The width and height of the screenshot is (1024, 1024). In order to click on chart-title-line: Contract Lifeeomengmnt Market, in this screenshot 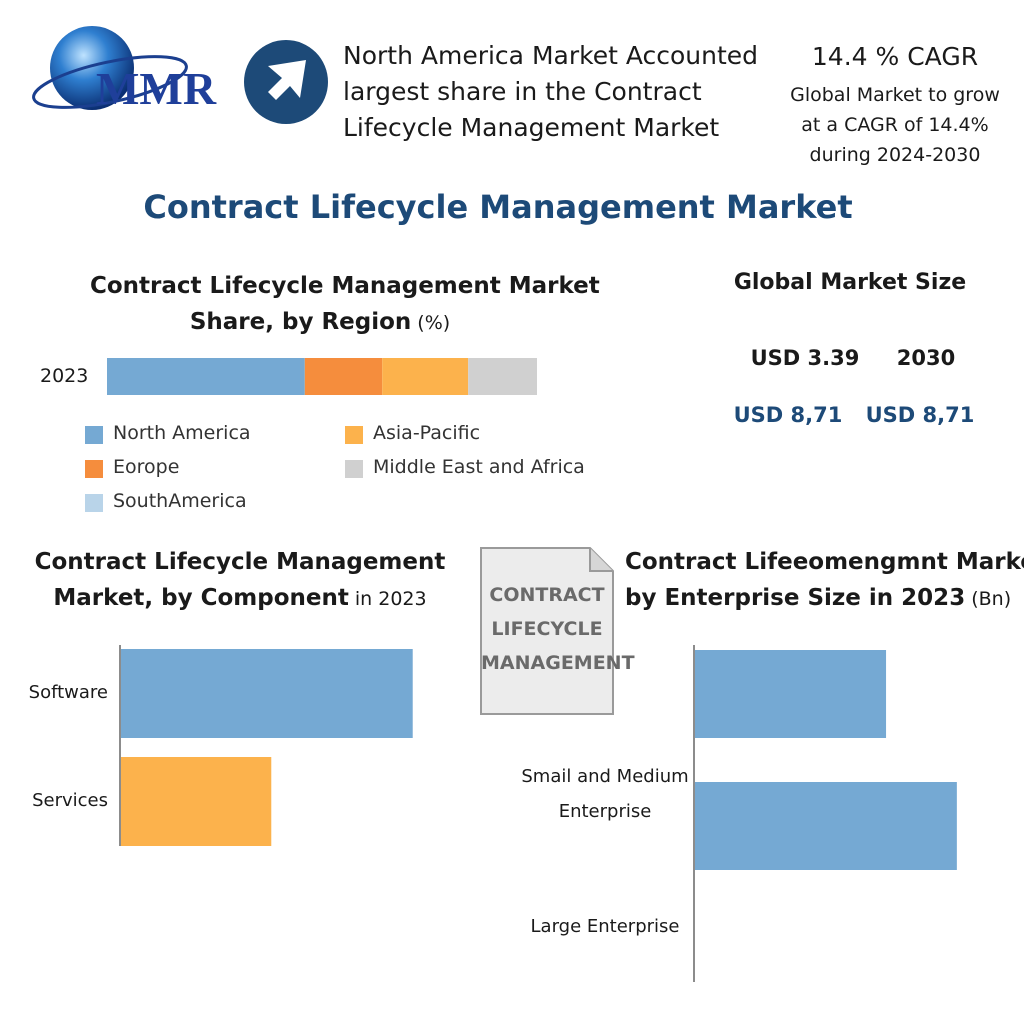, I will do `click(824, 562)`.